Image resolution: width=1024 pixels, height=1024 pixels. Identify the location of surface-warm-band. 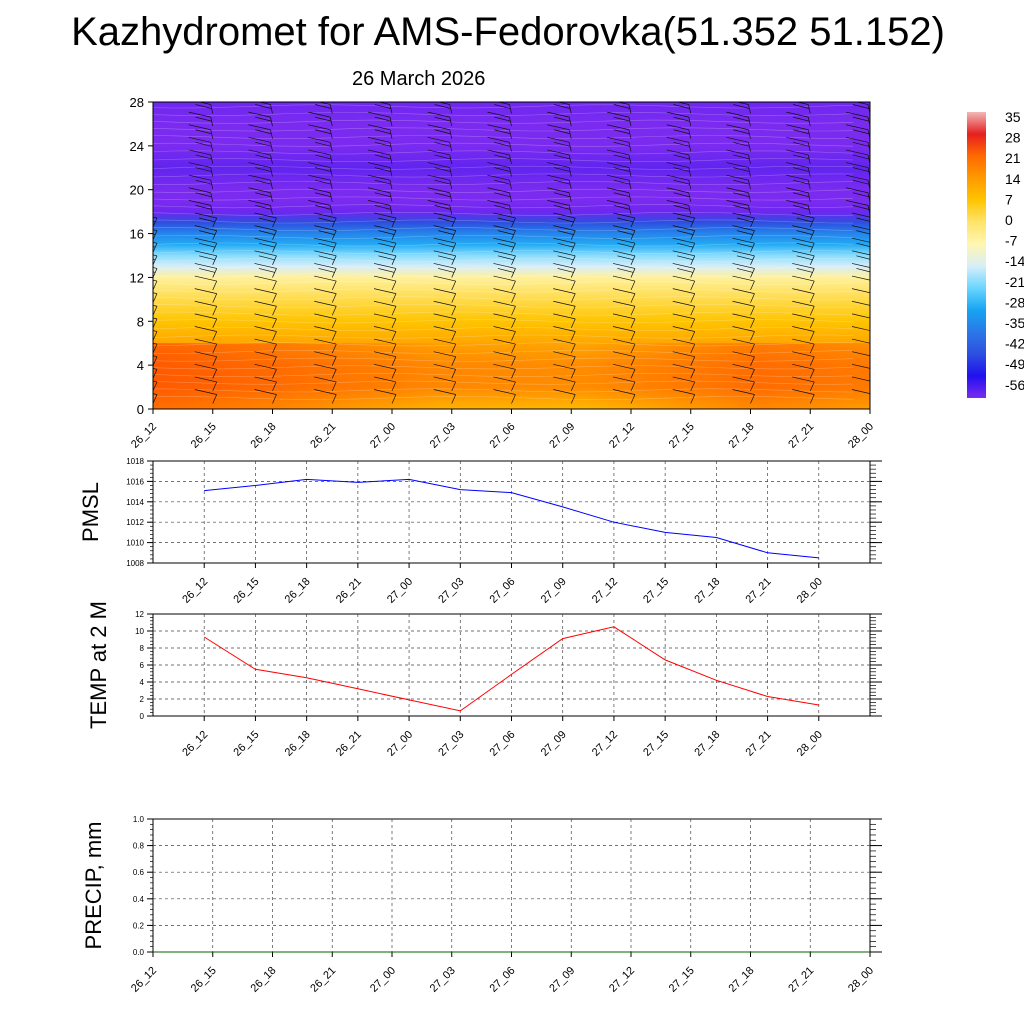
(511, 376).